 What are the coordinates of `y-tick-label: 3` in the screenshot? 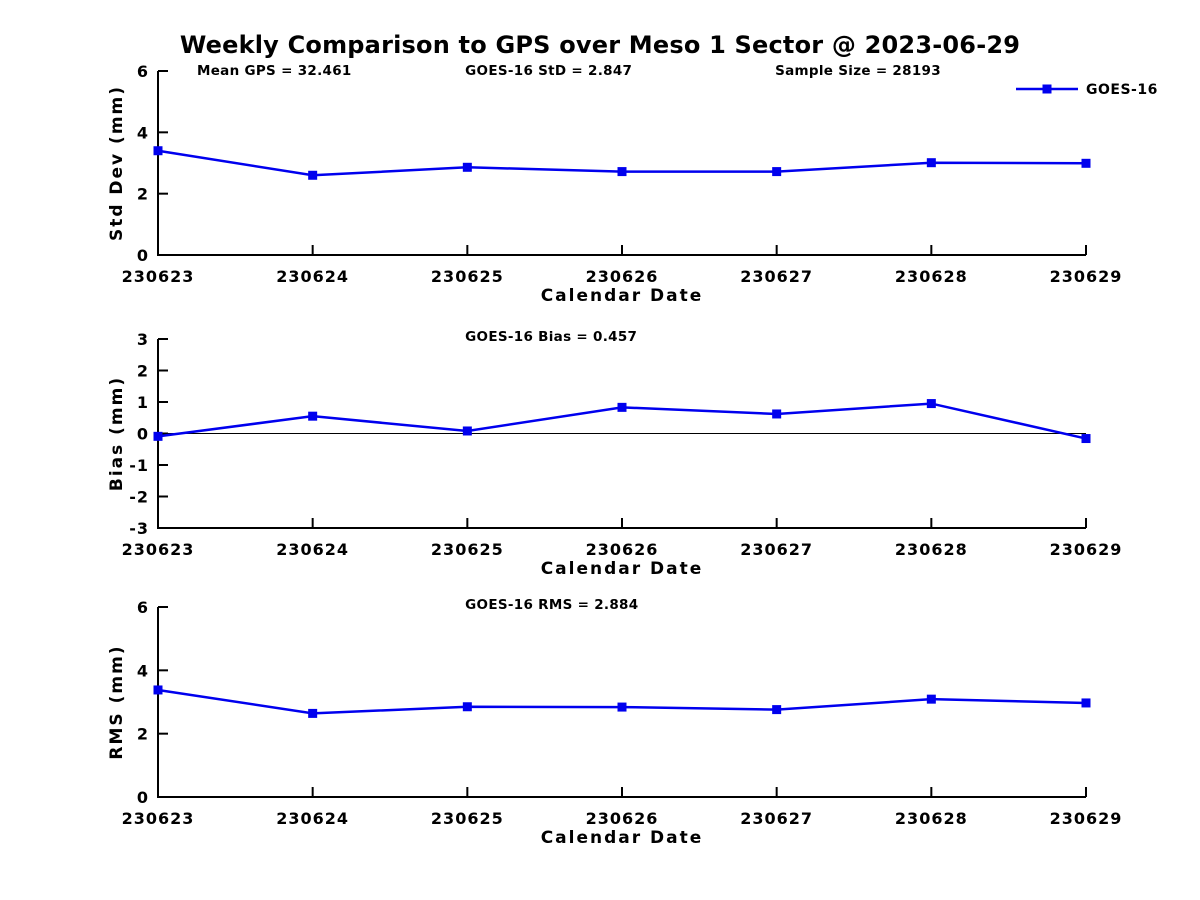 It's located at (143, 339).